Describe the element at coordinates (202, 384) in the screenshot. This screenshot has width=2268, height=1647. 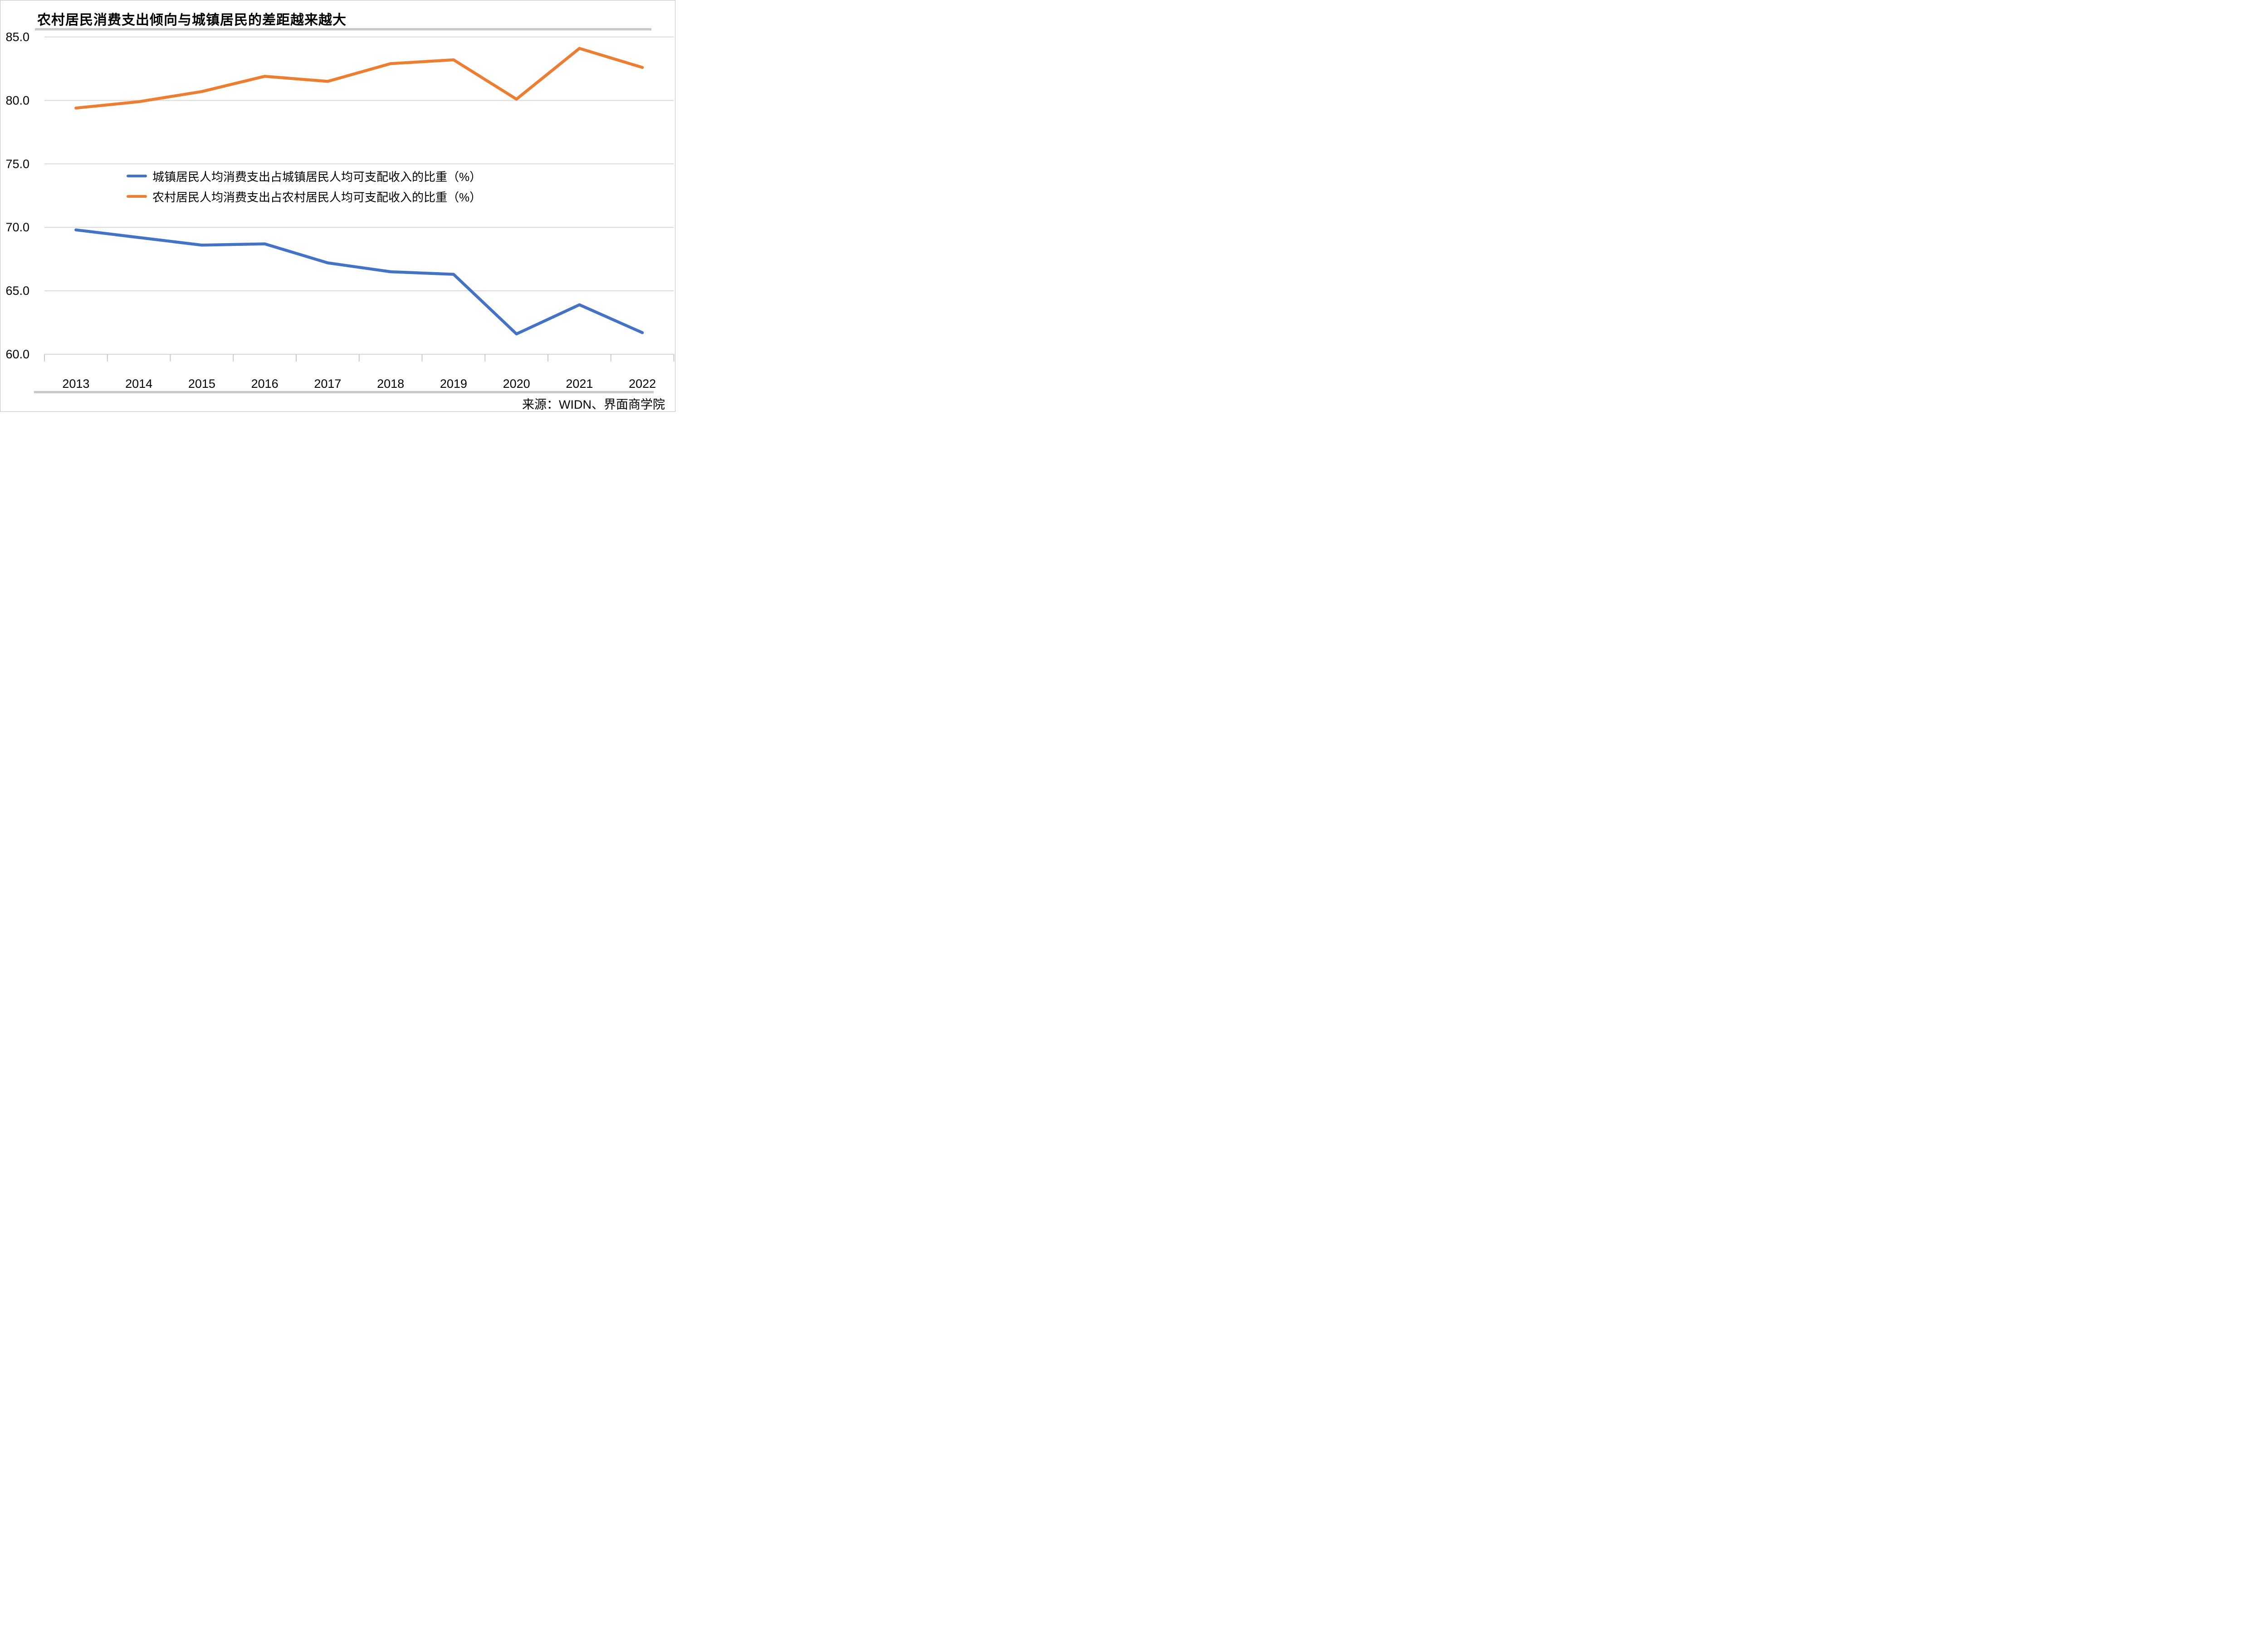
I see `x-axis-label-2015: 2015` at that location.